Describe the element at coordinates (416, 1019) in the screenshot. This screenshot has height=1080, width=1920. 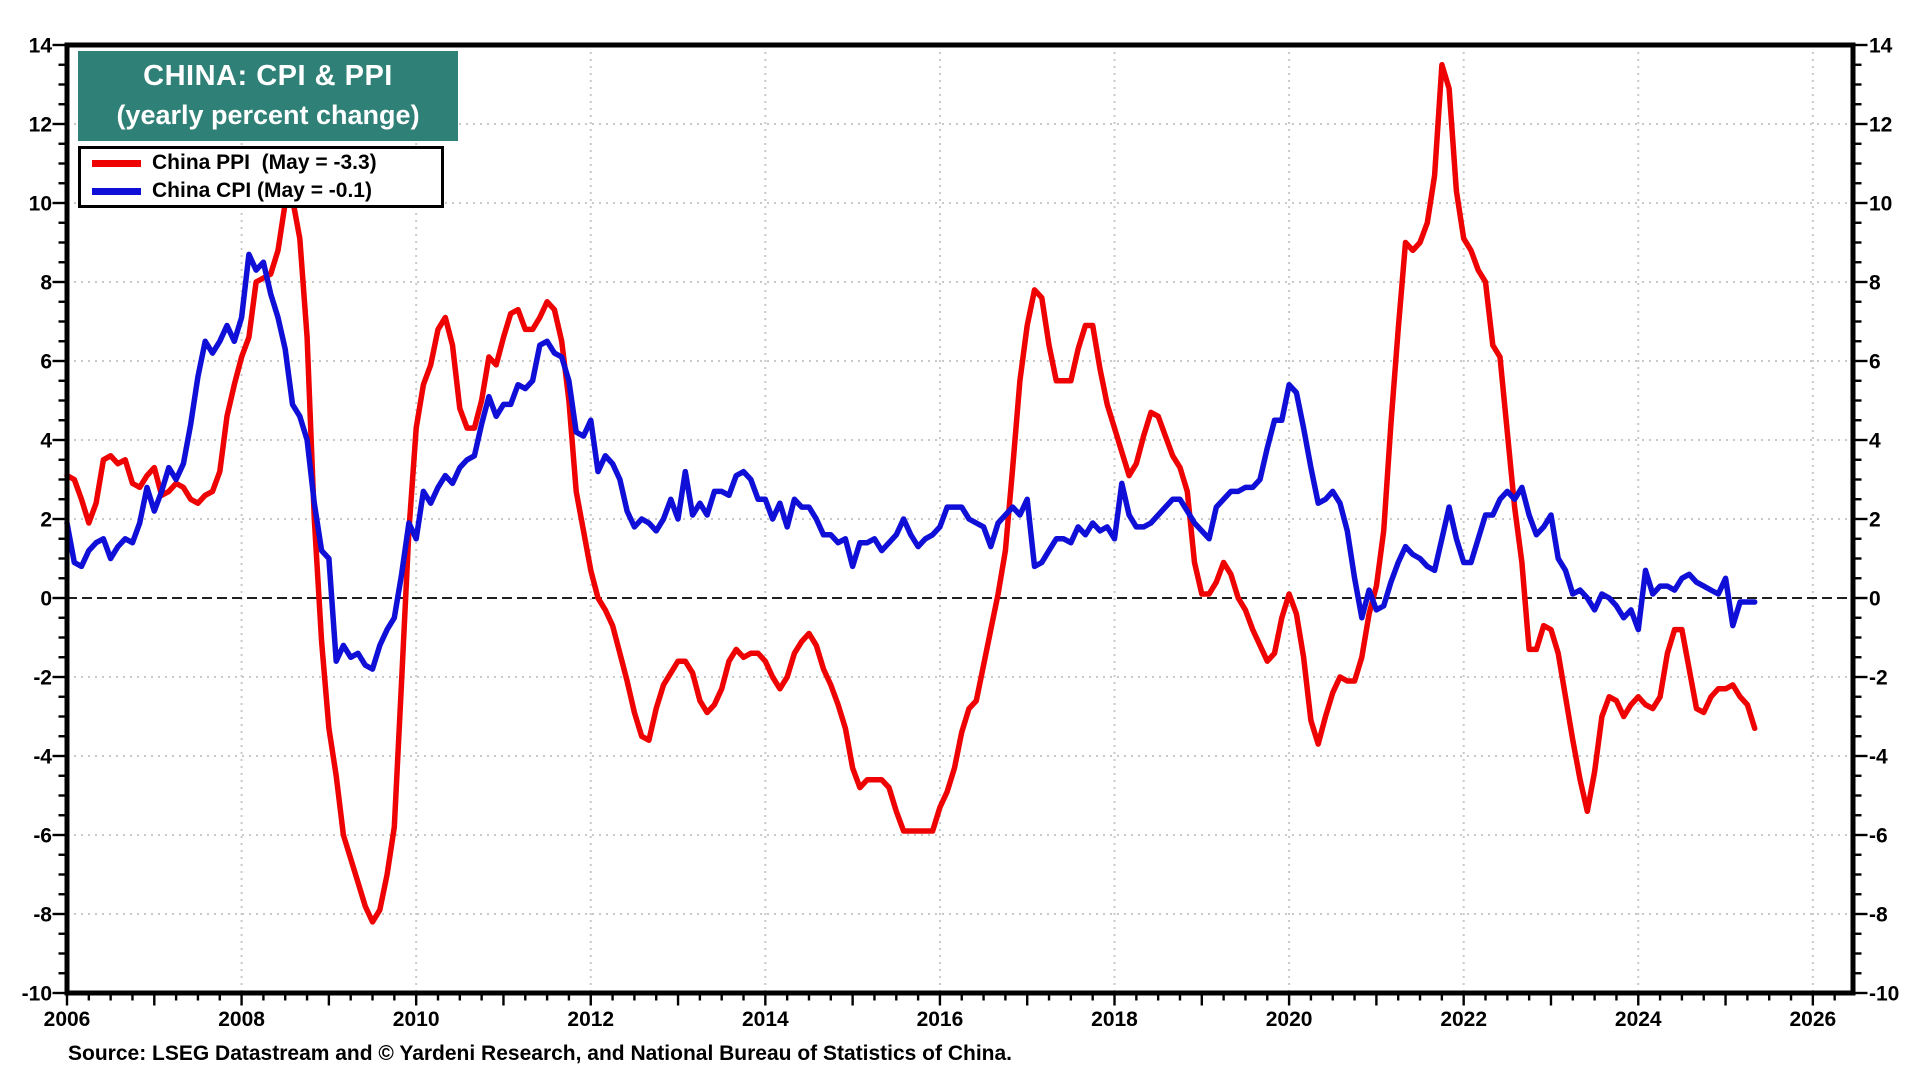
I see `x-tick-label: 2010` at that location.